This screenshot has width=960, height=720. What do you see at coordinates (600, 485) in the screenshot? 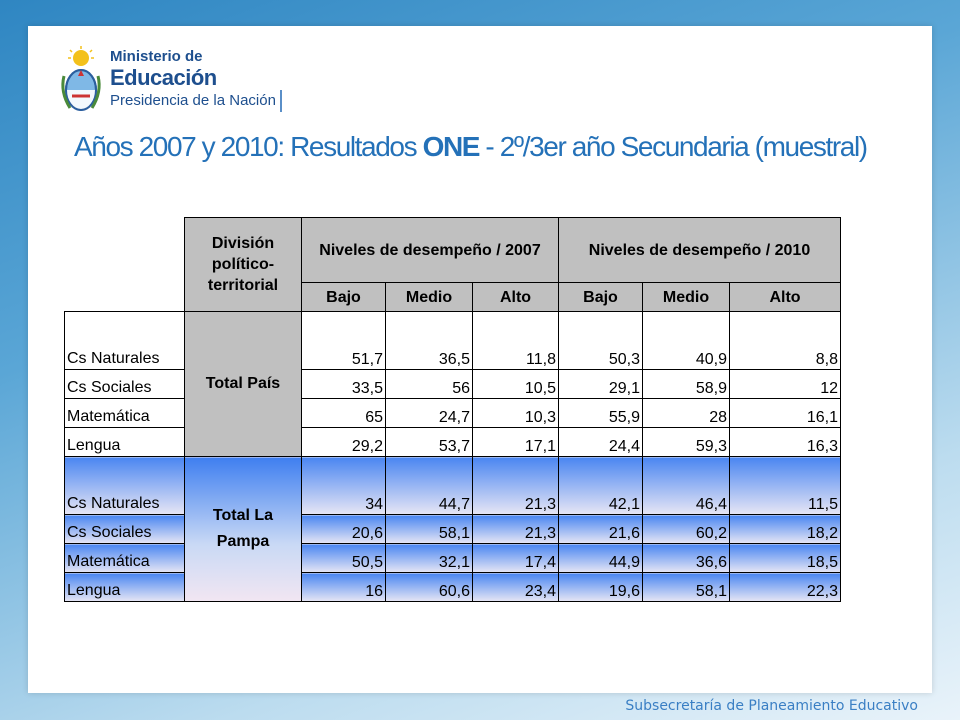
I see `value-cell: 42,1` at bounding box center [600, 485].